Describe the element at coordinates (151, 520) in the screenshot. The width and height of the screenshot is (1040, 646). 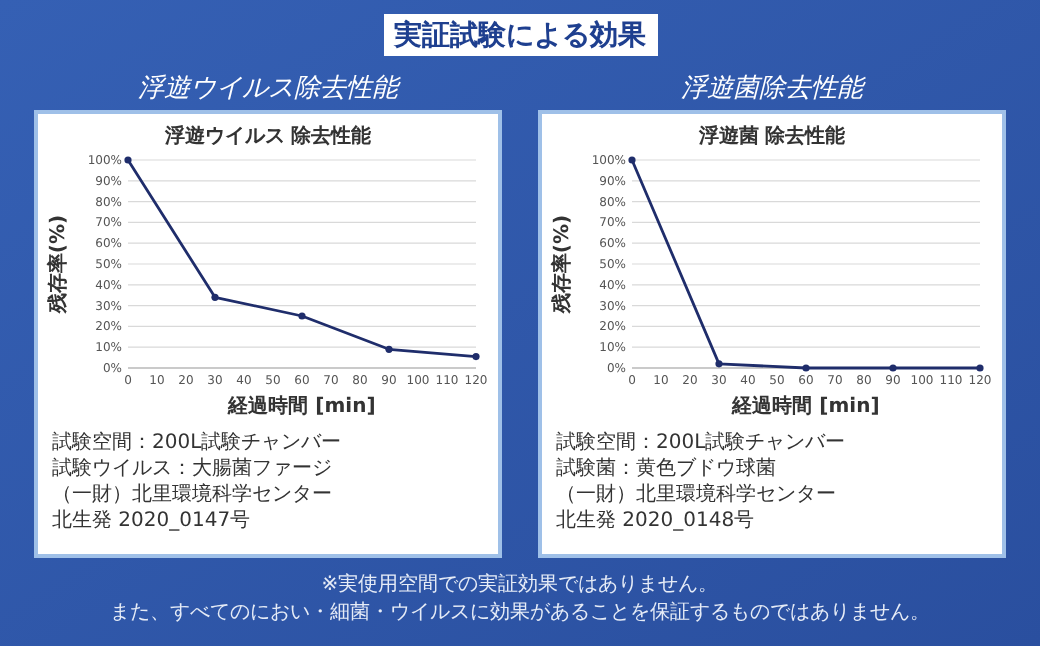
I see `text: 北生発 2020_0147号` at that location.